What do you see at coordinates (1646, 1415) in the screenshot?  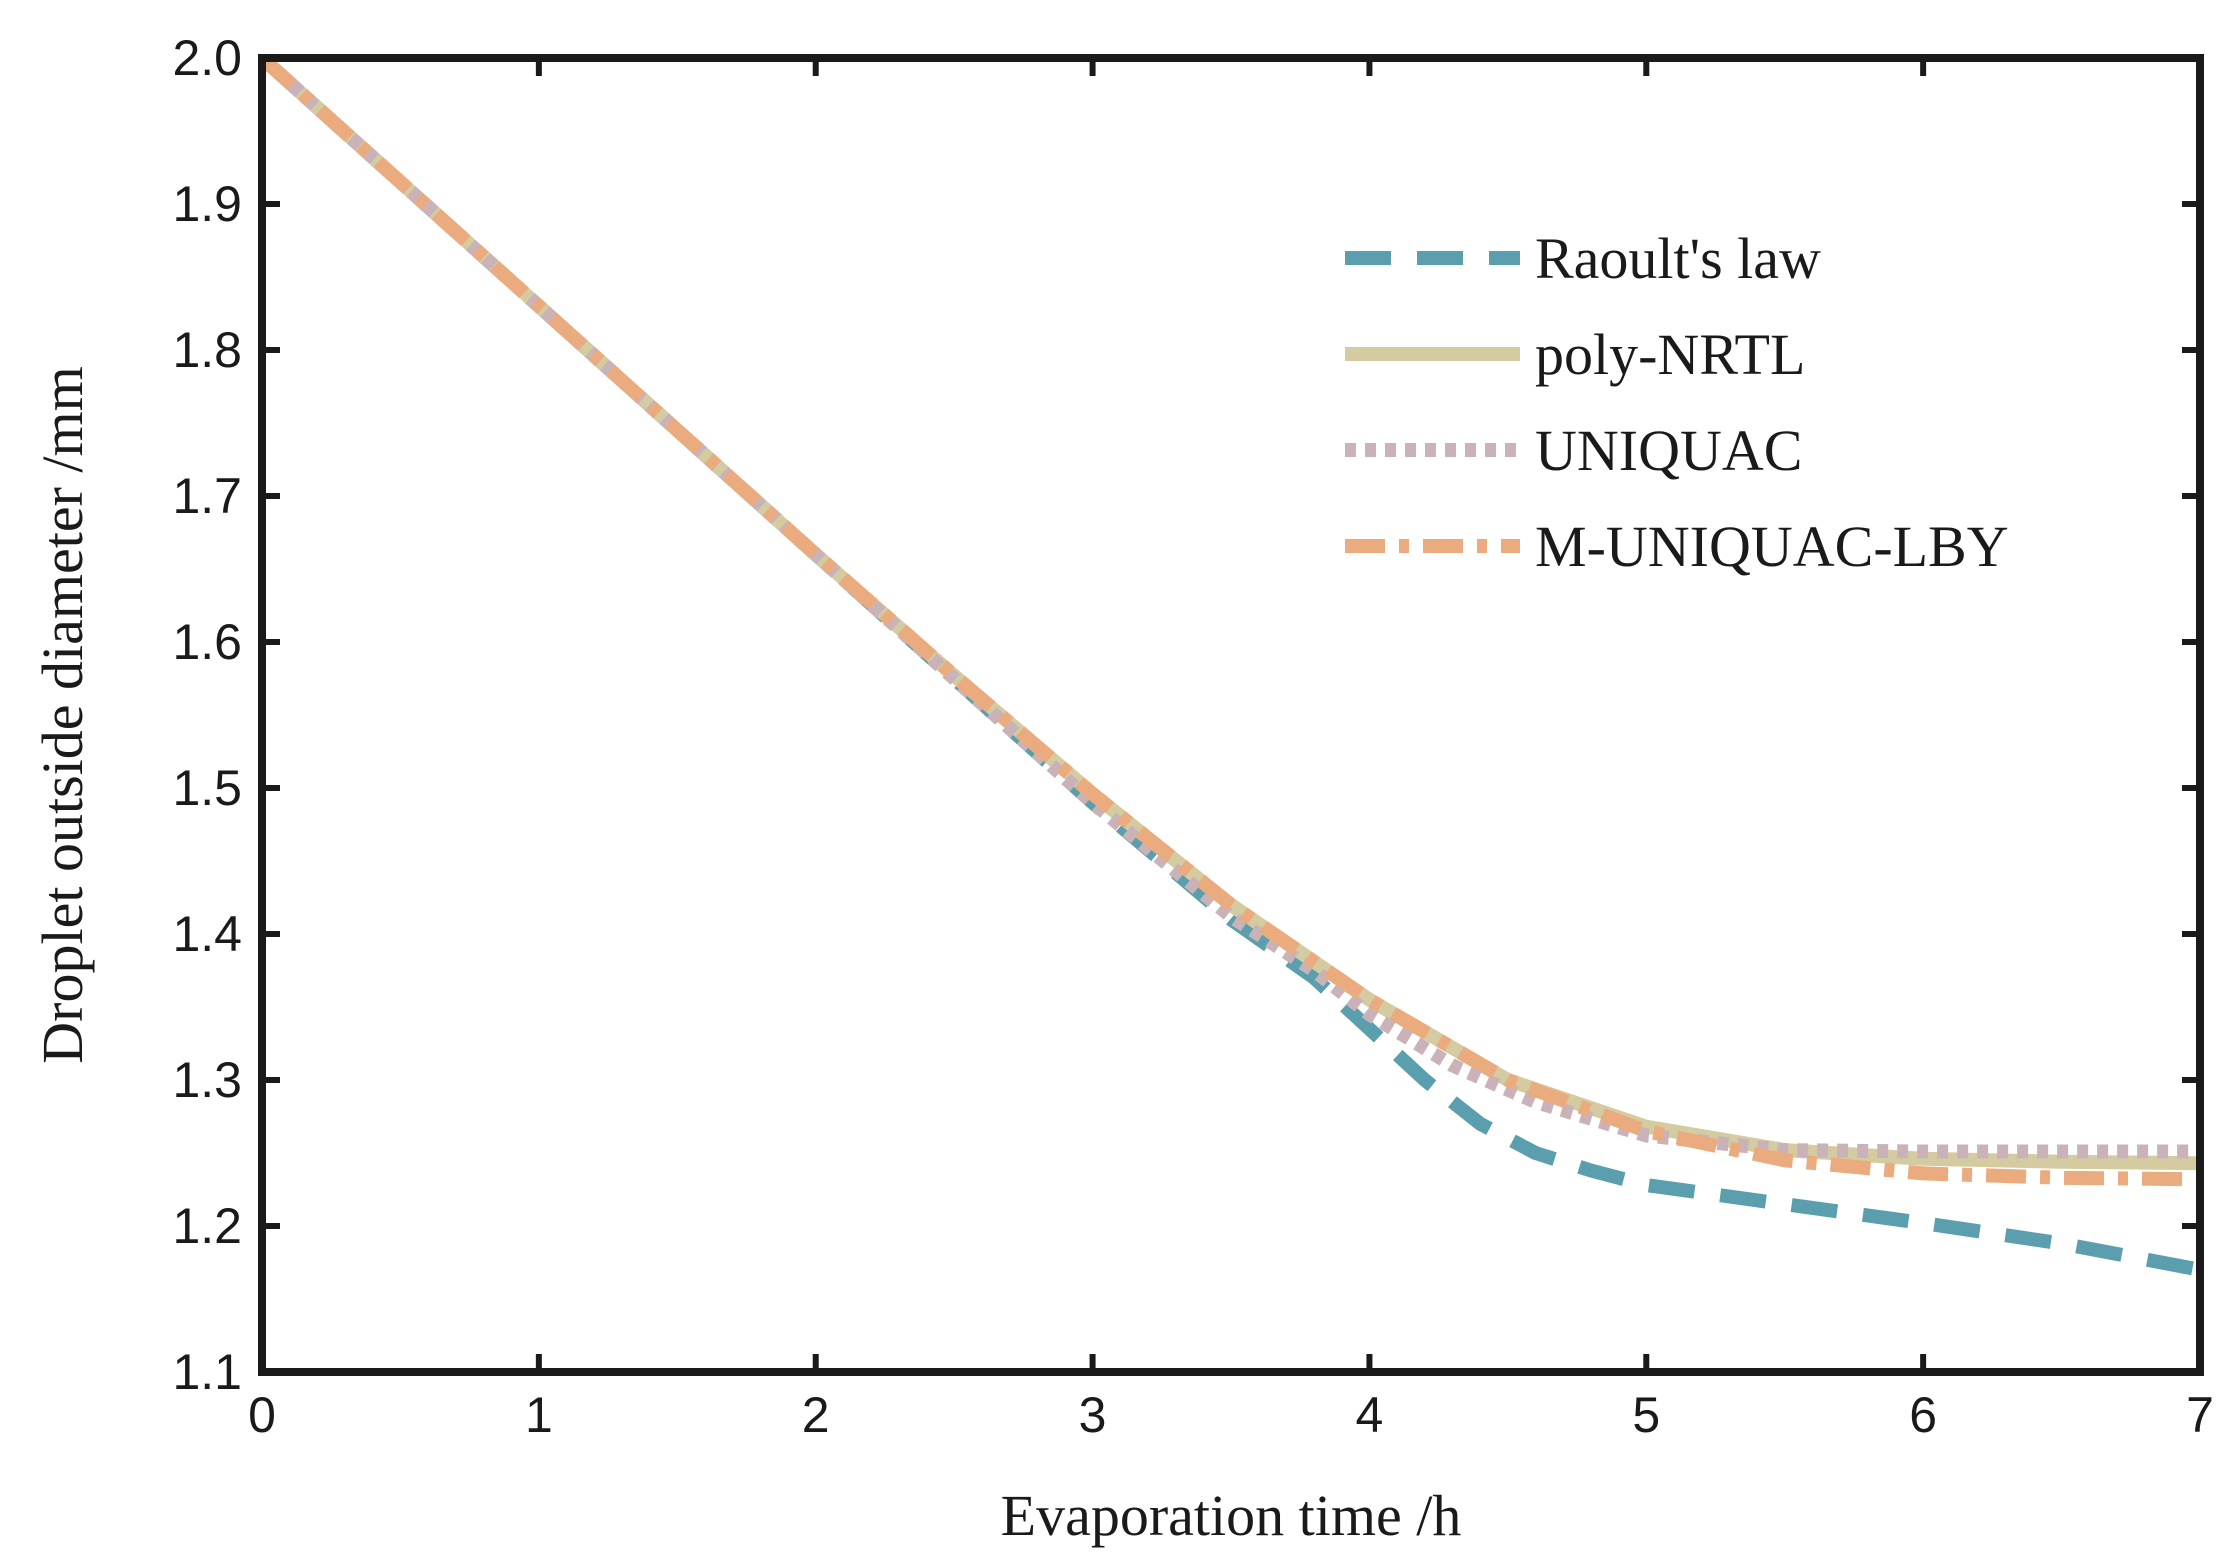 I see `x-tick-label: 5` at bounding box center [1646, 1415].